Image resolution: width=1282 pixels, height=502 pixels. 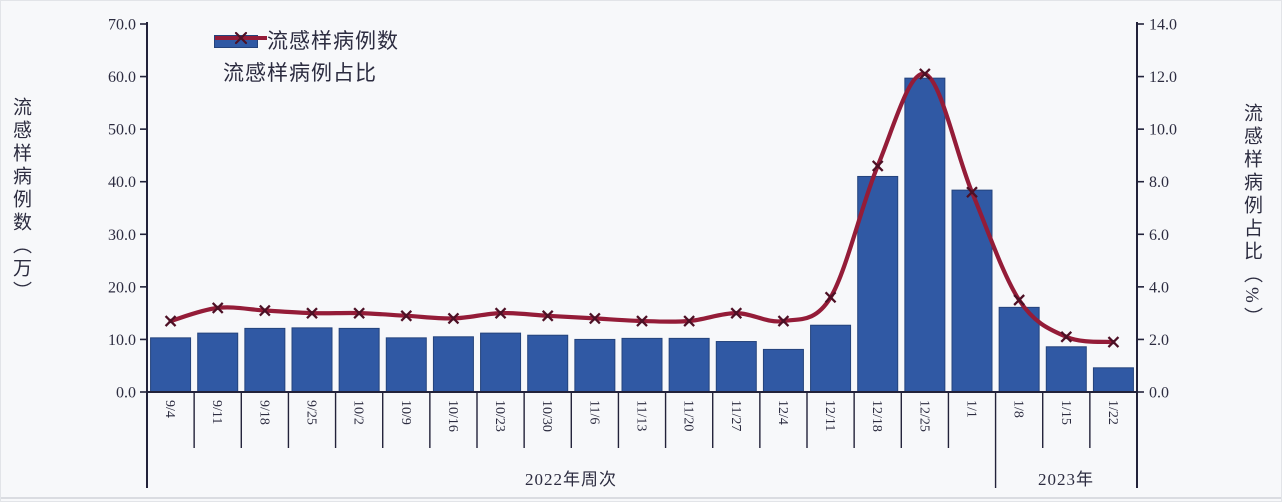 I want to click on left-tick-label: 20.0, so click(x=122, y=287).